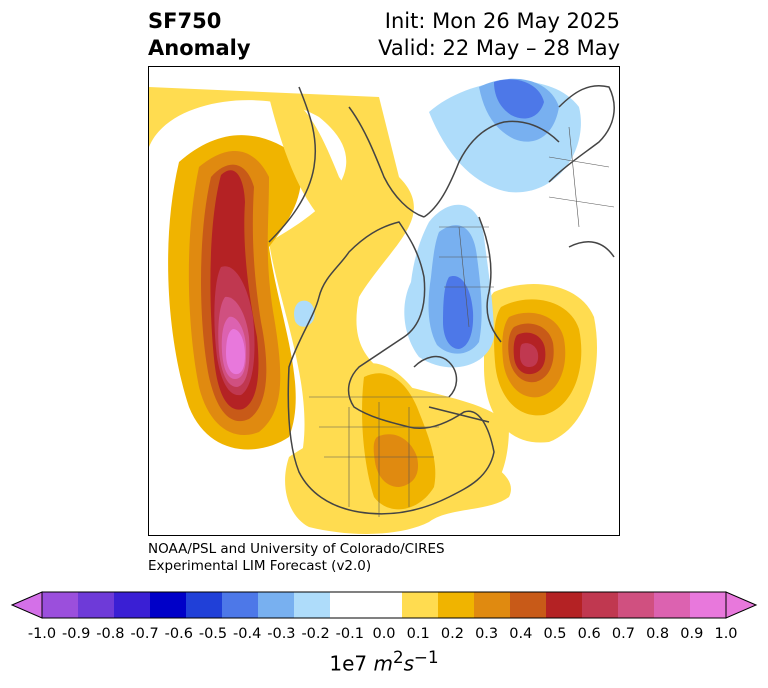  I want to click on colorbar-outline, so click(384, 605).